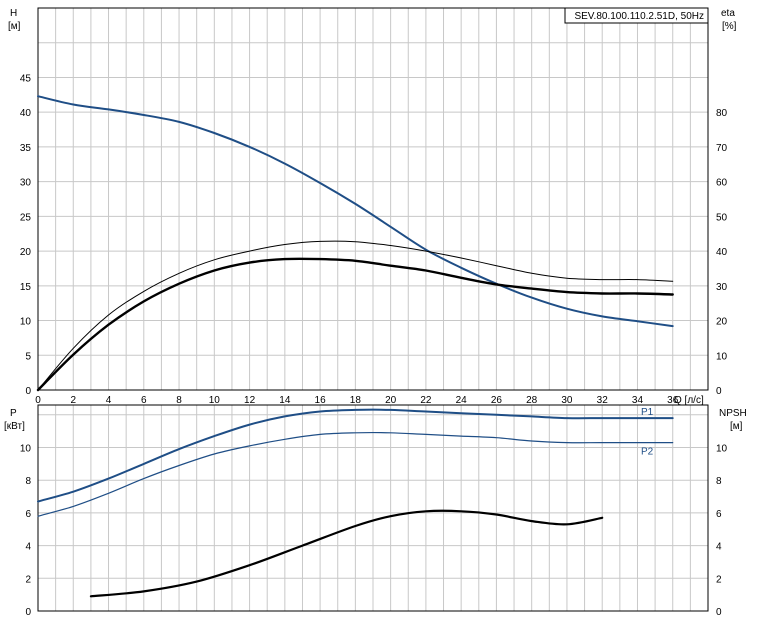 This screenshot has width=758, height=622. What do you see at coordinates (13, 413) in the screenshot?
I see `y-left-axis-label: P` at bounding box center [13, 413].